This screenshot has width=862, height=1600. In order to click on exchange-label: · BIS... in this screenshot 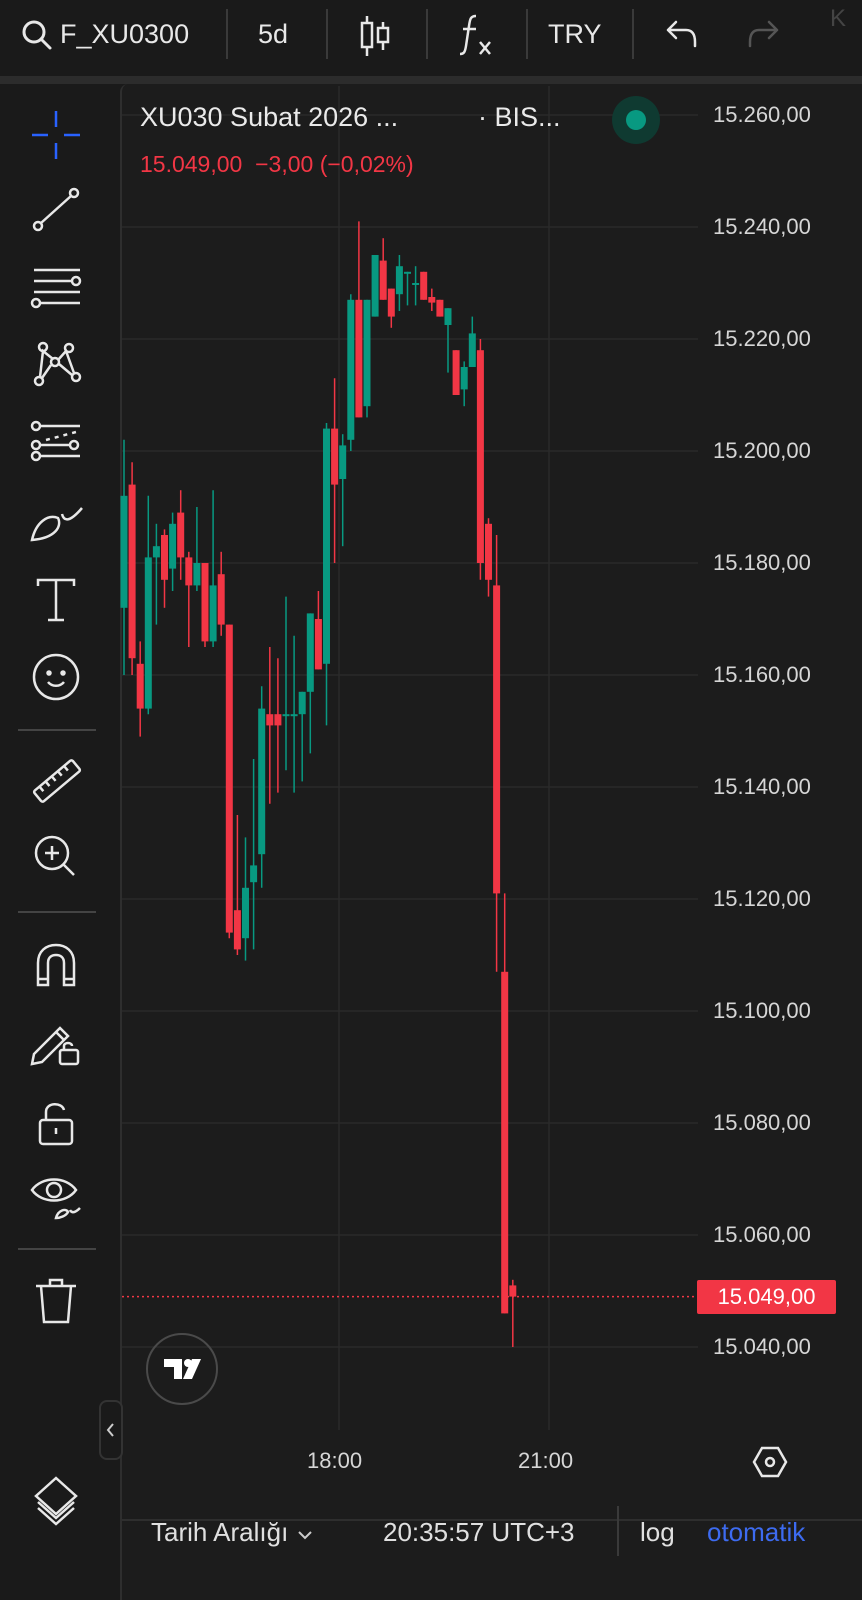, I will do `click(519, 117)`.